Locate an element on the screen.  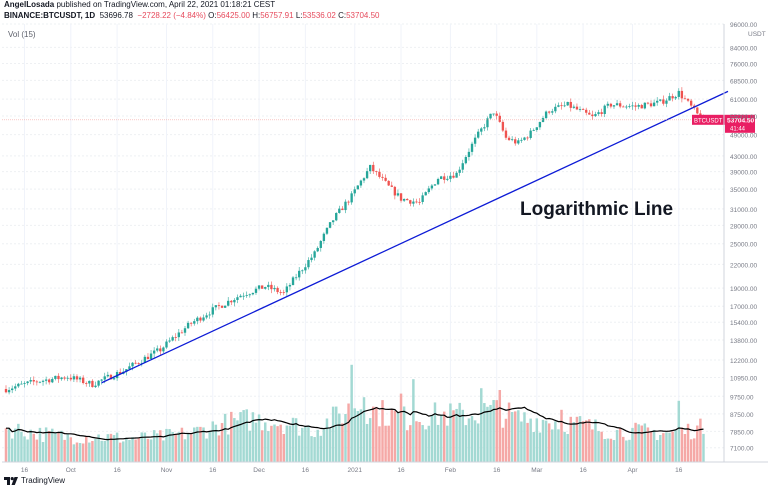
tradingview-logo: TradingView is located at coordinates (34, 480).